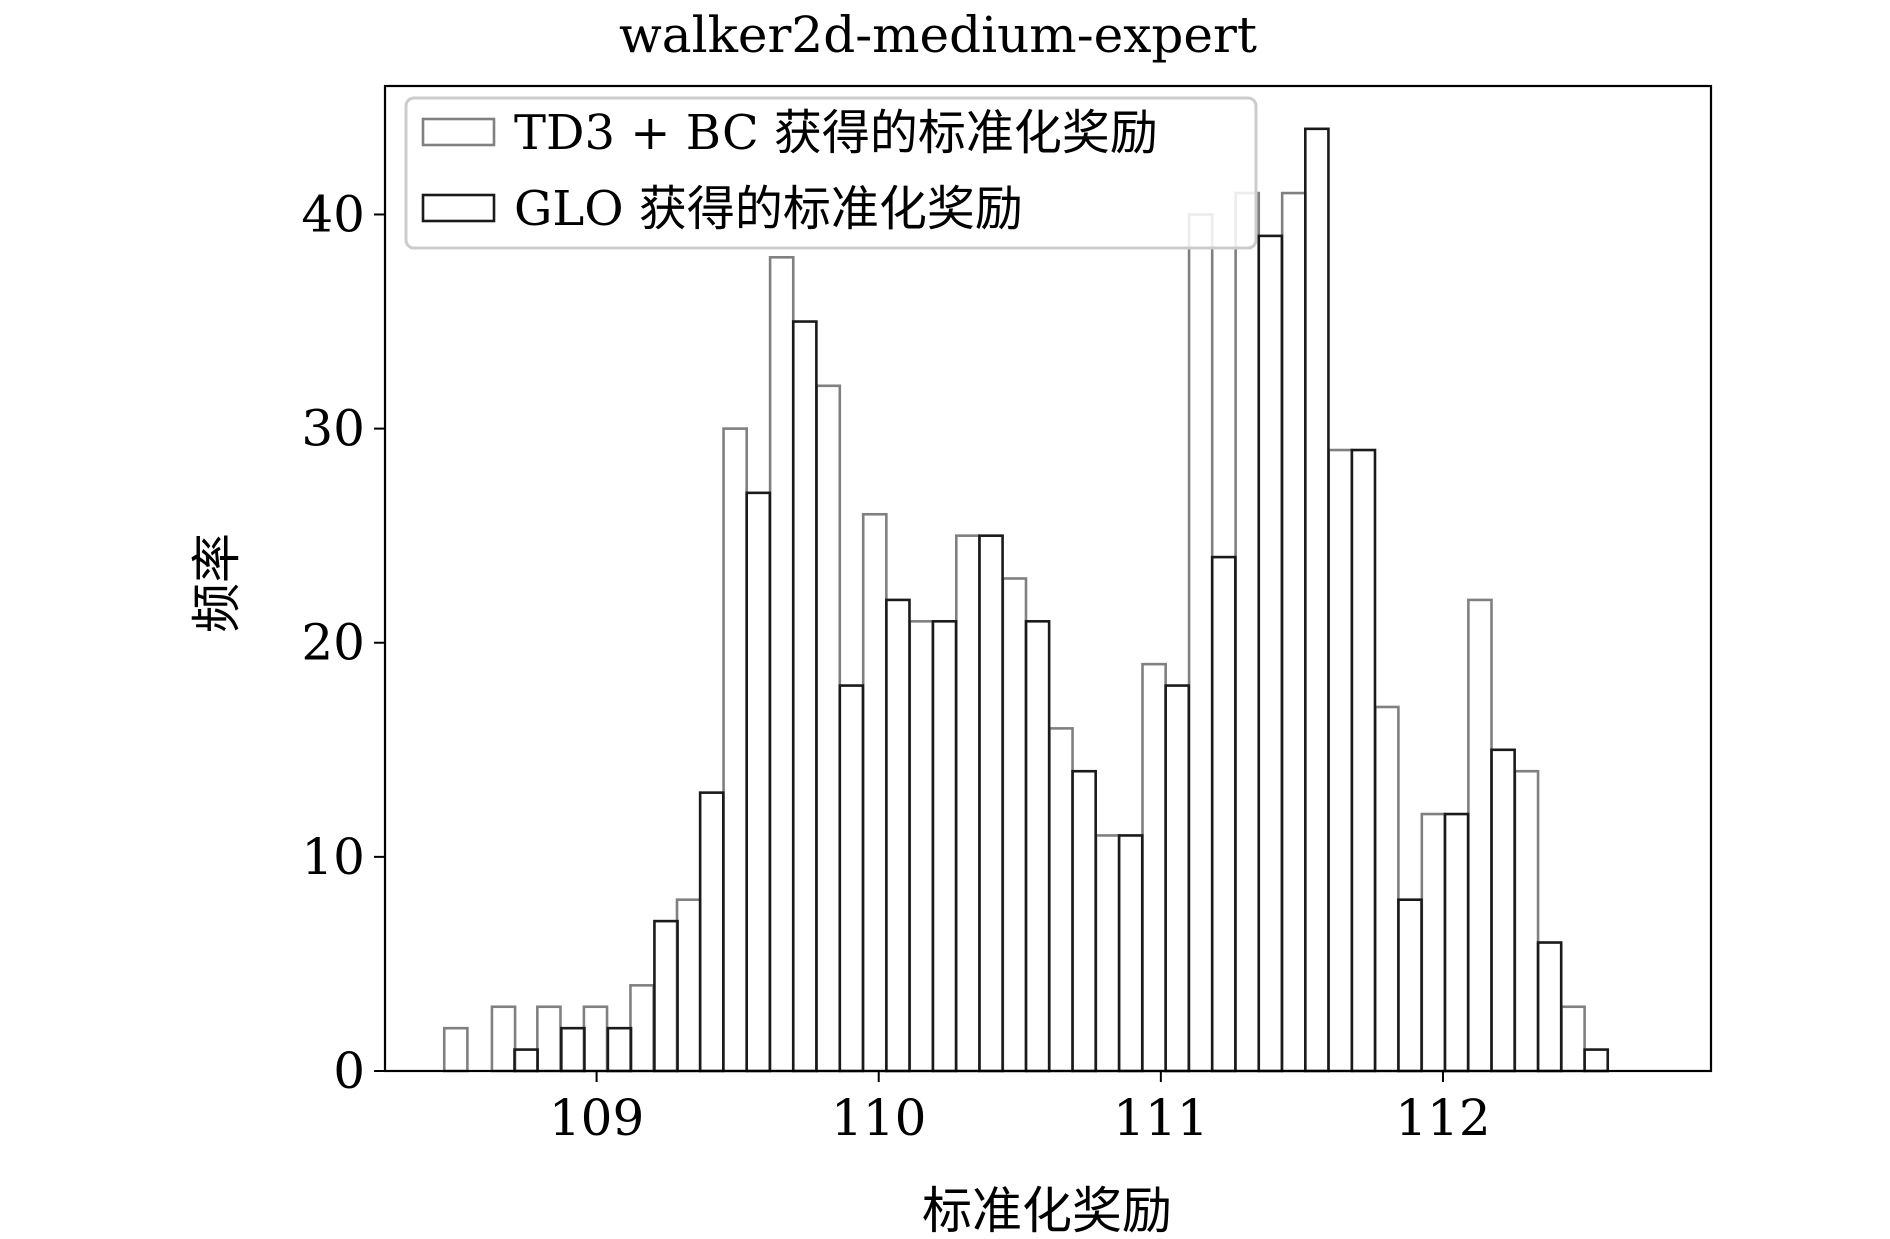 This screenshot has width=1890, height=1239. What do you see at coordinates (938, 35) in the screenshot?
I see `chart-title: walker2d-medium-expert` at bounding box center [938, 35].